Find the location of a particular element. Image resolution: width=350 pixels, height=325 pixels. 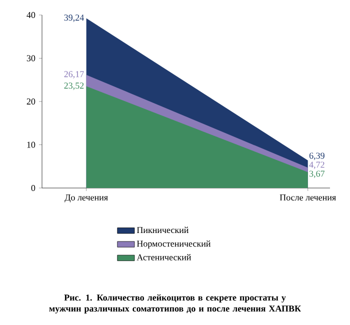

y-tick-label: 30 is located at coordinates (31, 58).